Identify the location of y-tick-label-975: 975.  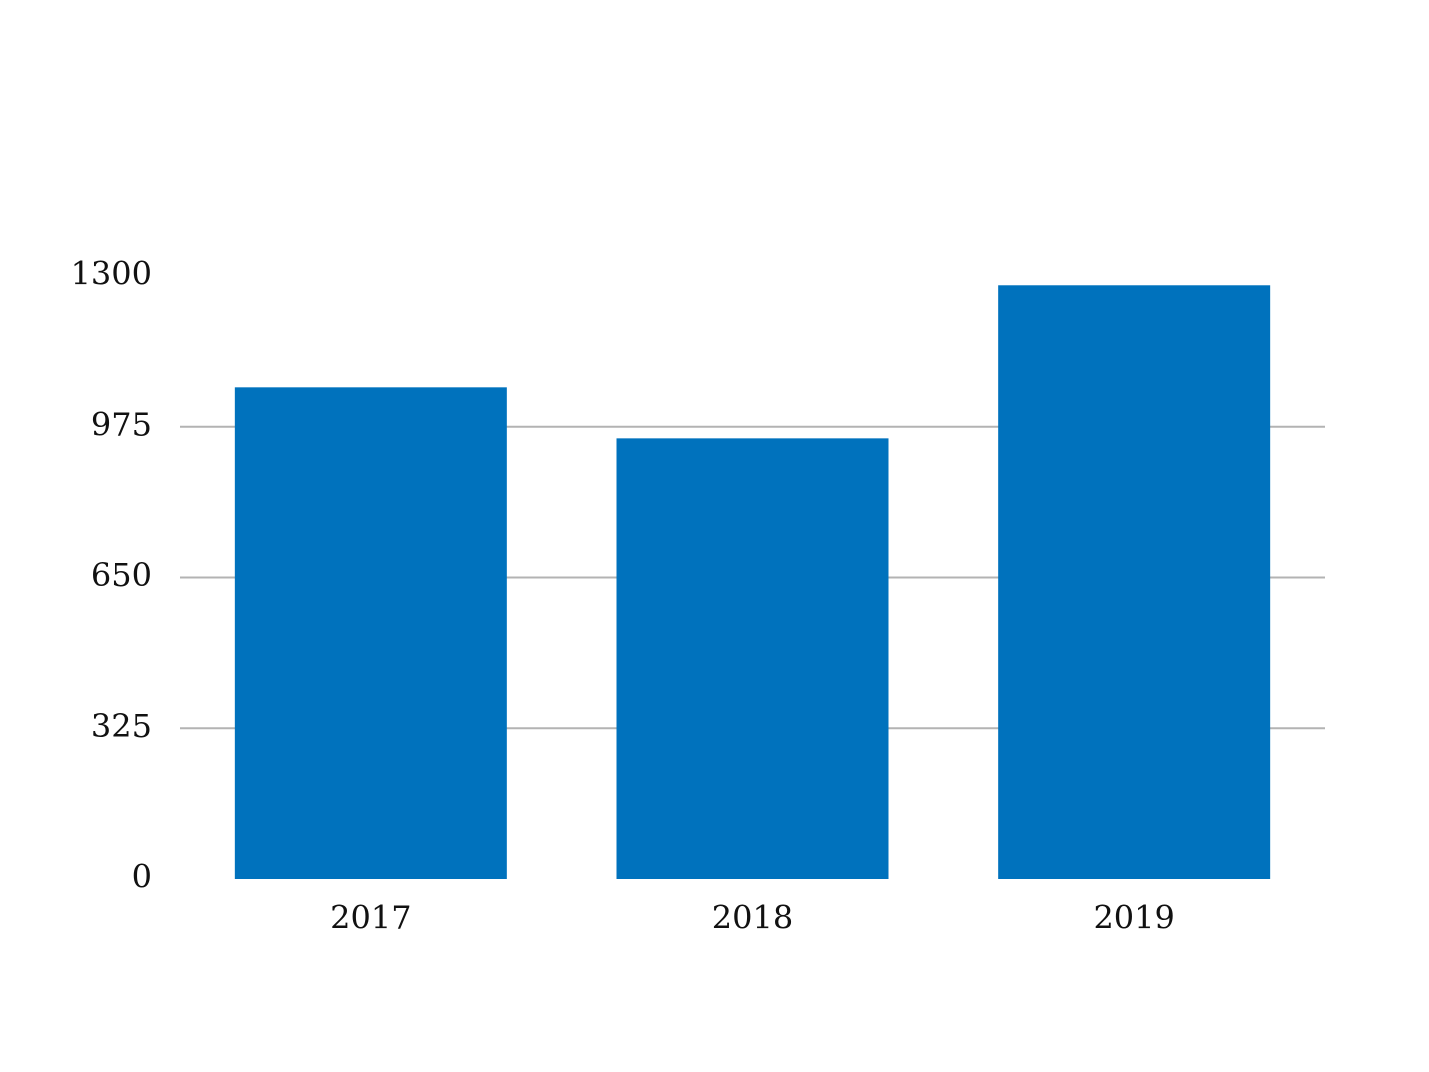
(121, 424).